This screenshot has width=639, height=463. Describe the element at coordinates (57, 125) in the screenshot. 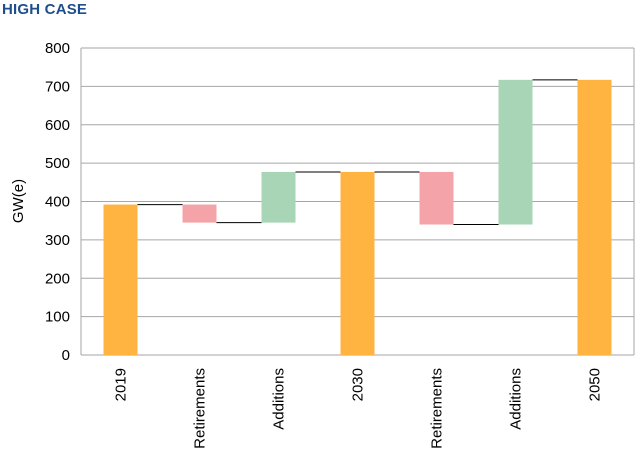

I see `y-tick-label: 600` at that location.